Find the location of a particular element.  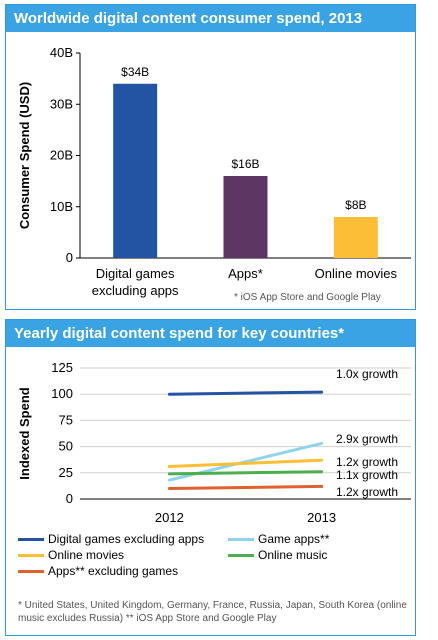

y-tick-label: 10B is located at coordinates (61, 206).